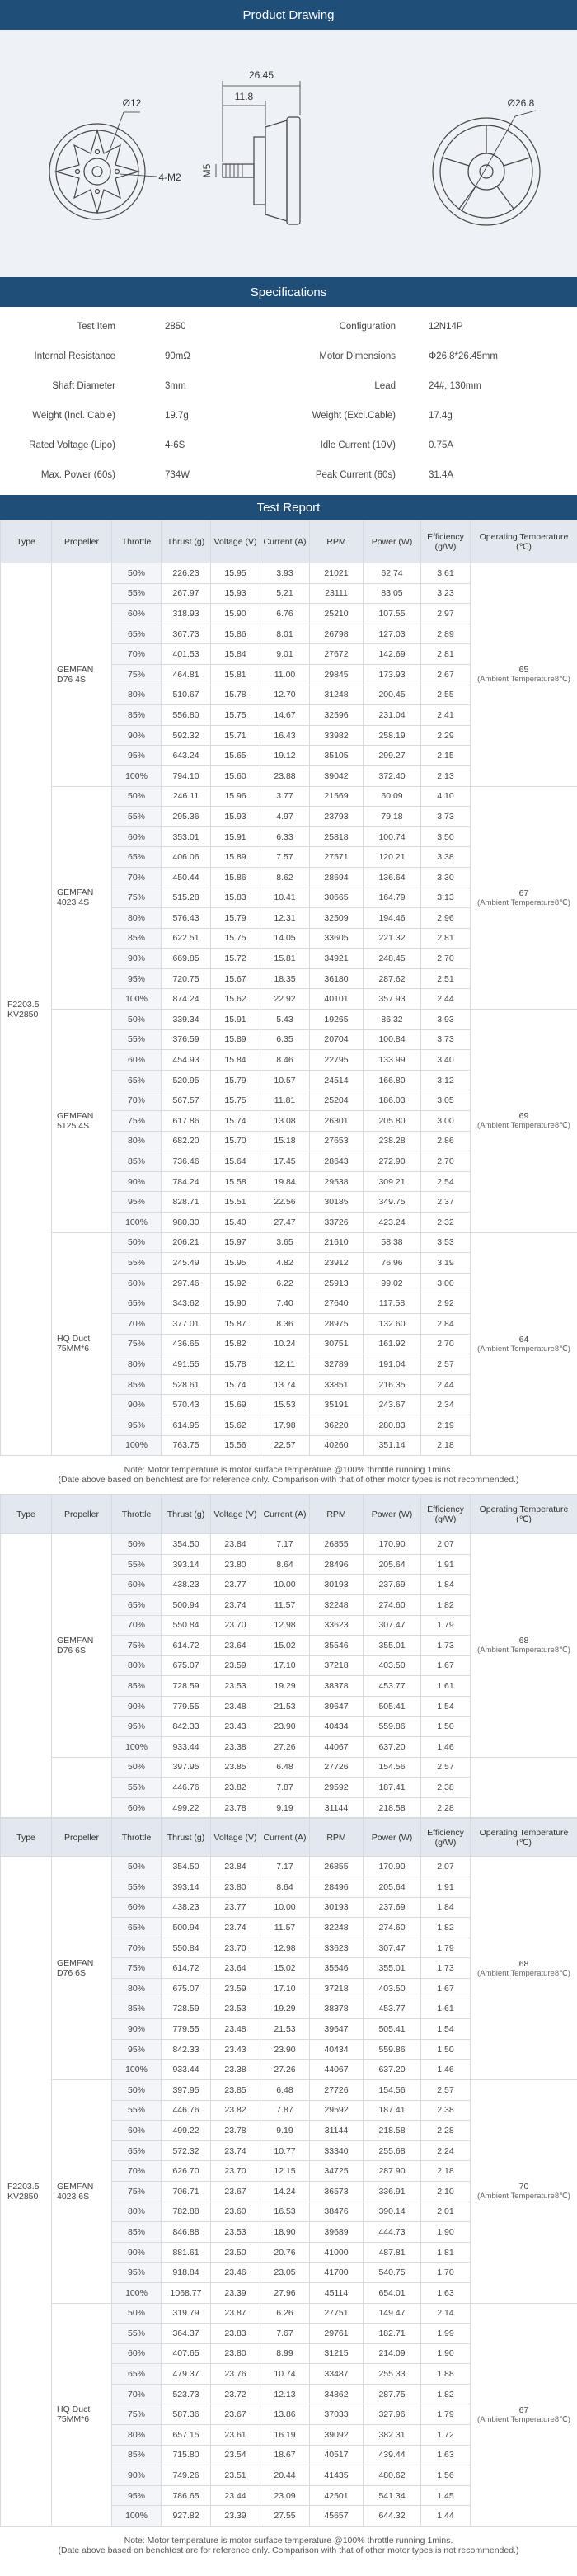 Image resolution: width=577 pixels, height=2576 pixels. I want to click on throttle: 85%, so click(136, 715).